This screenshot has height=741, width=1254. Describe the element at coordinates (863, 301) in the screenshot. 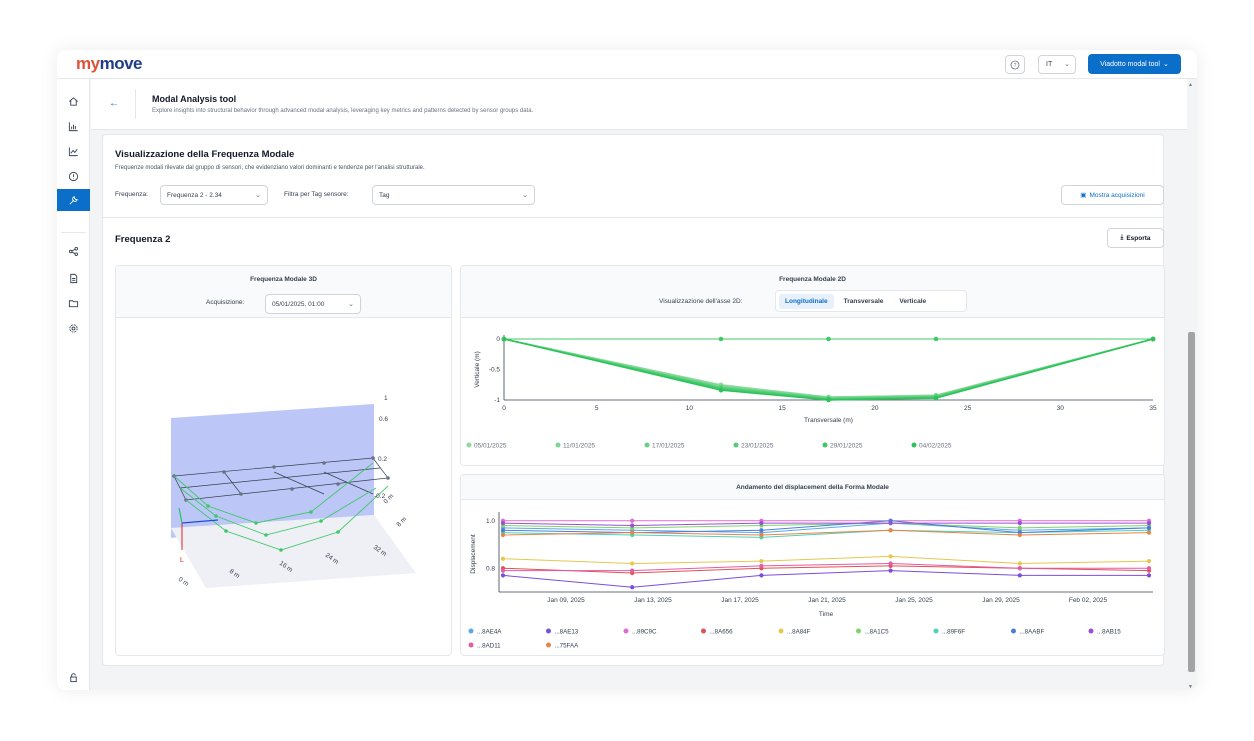

I see `tab-transversale: Transversale` at that location.